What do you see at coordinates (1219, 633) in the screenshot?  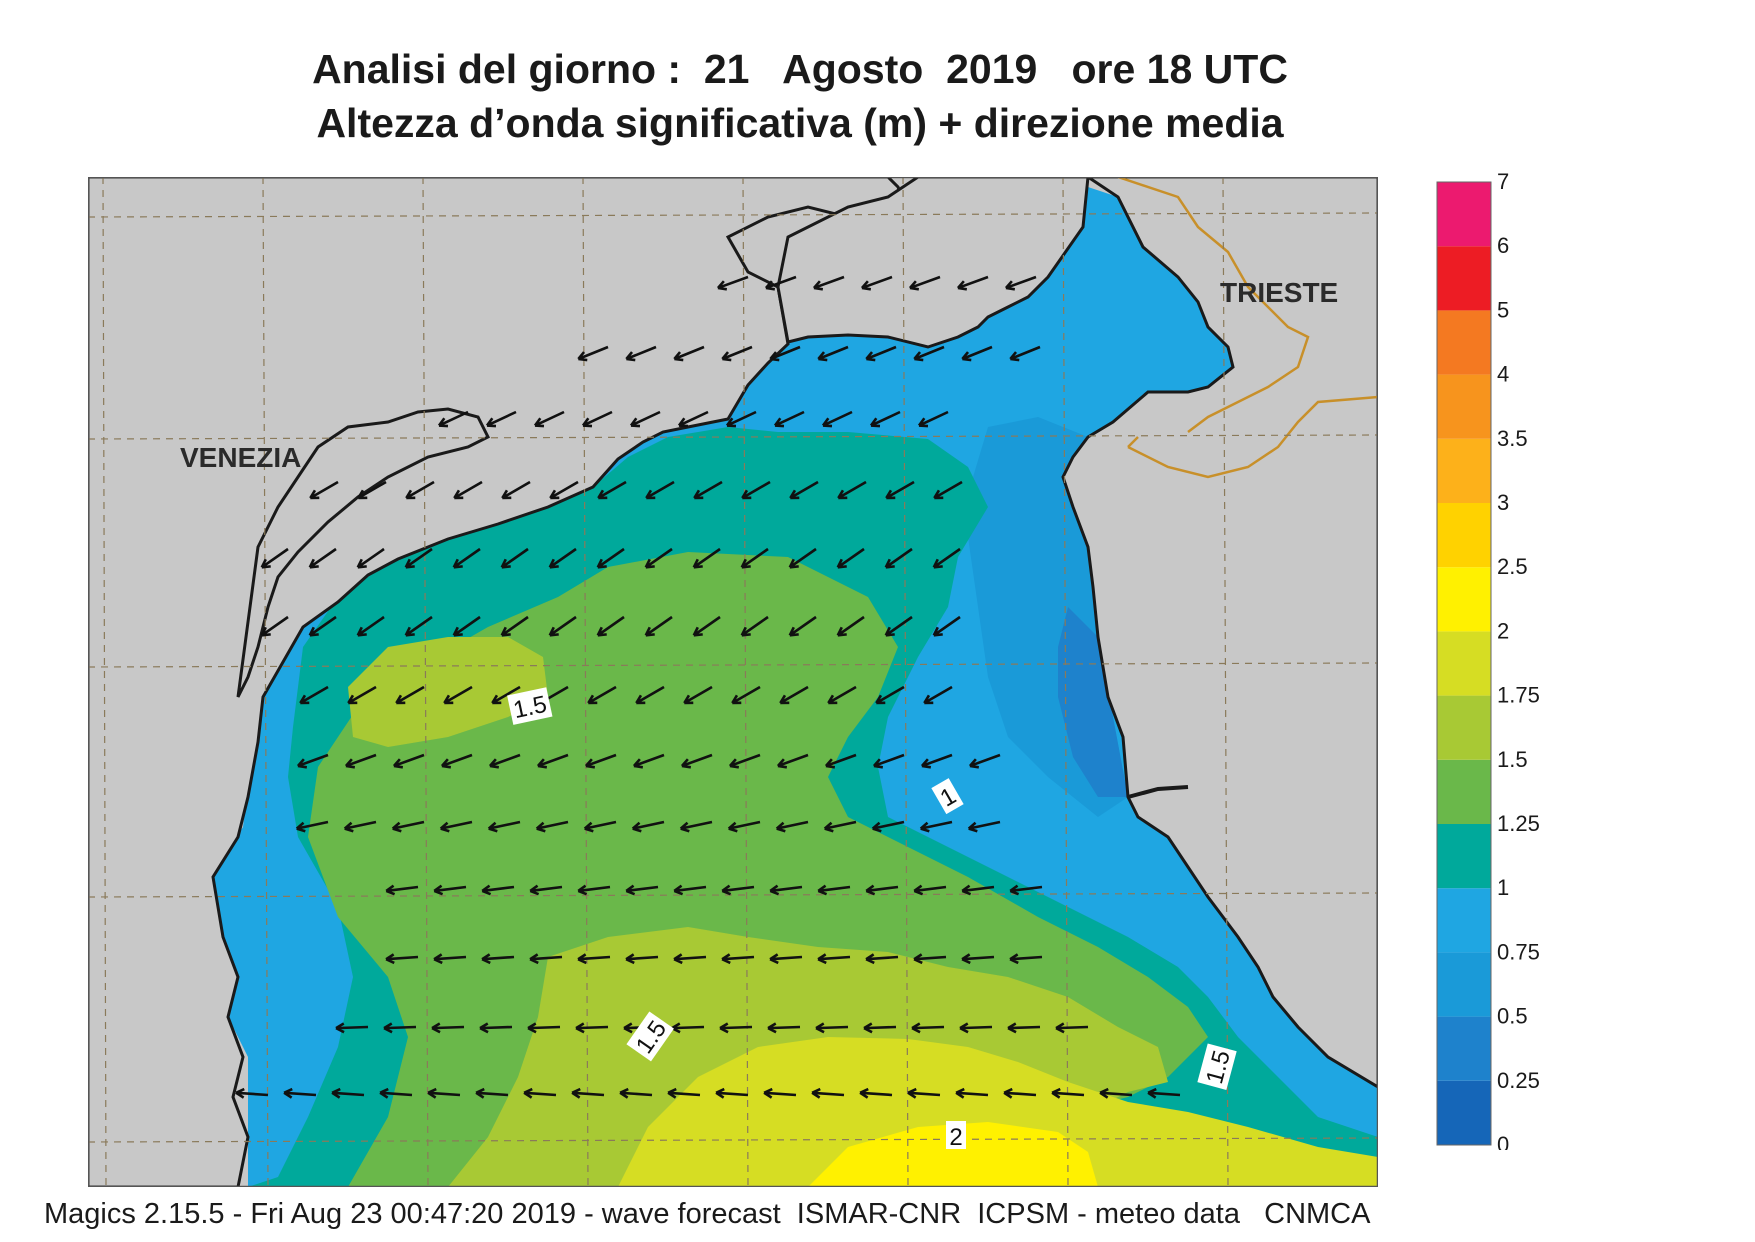 I see `land-east-coast` at bounding box center [1219, 633].